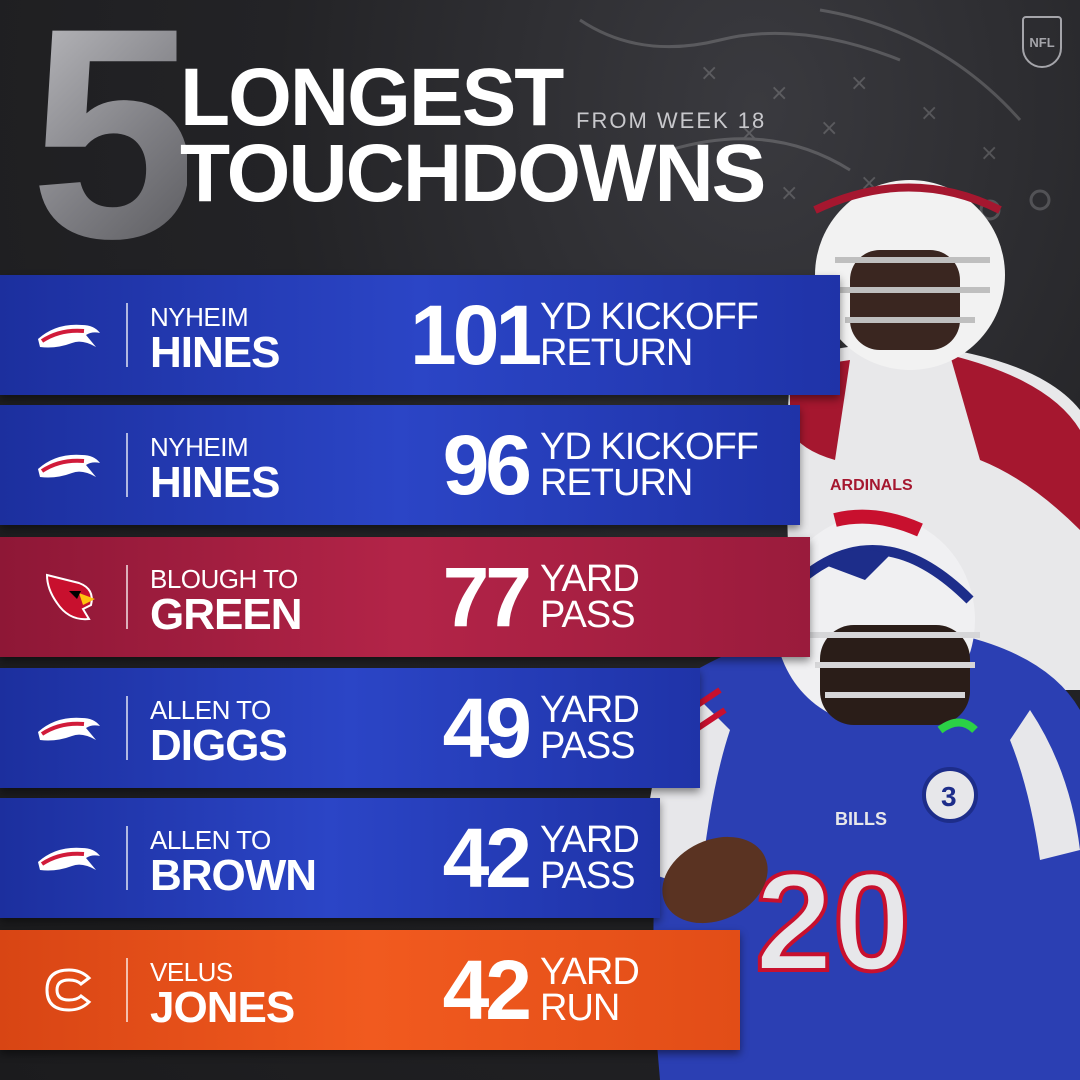  I want to click on desc-bottom: RUN, so click(580, 1008).